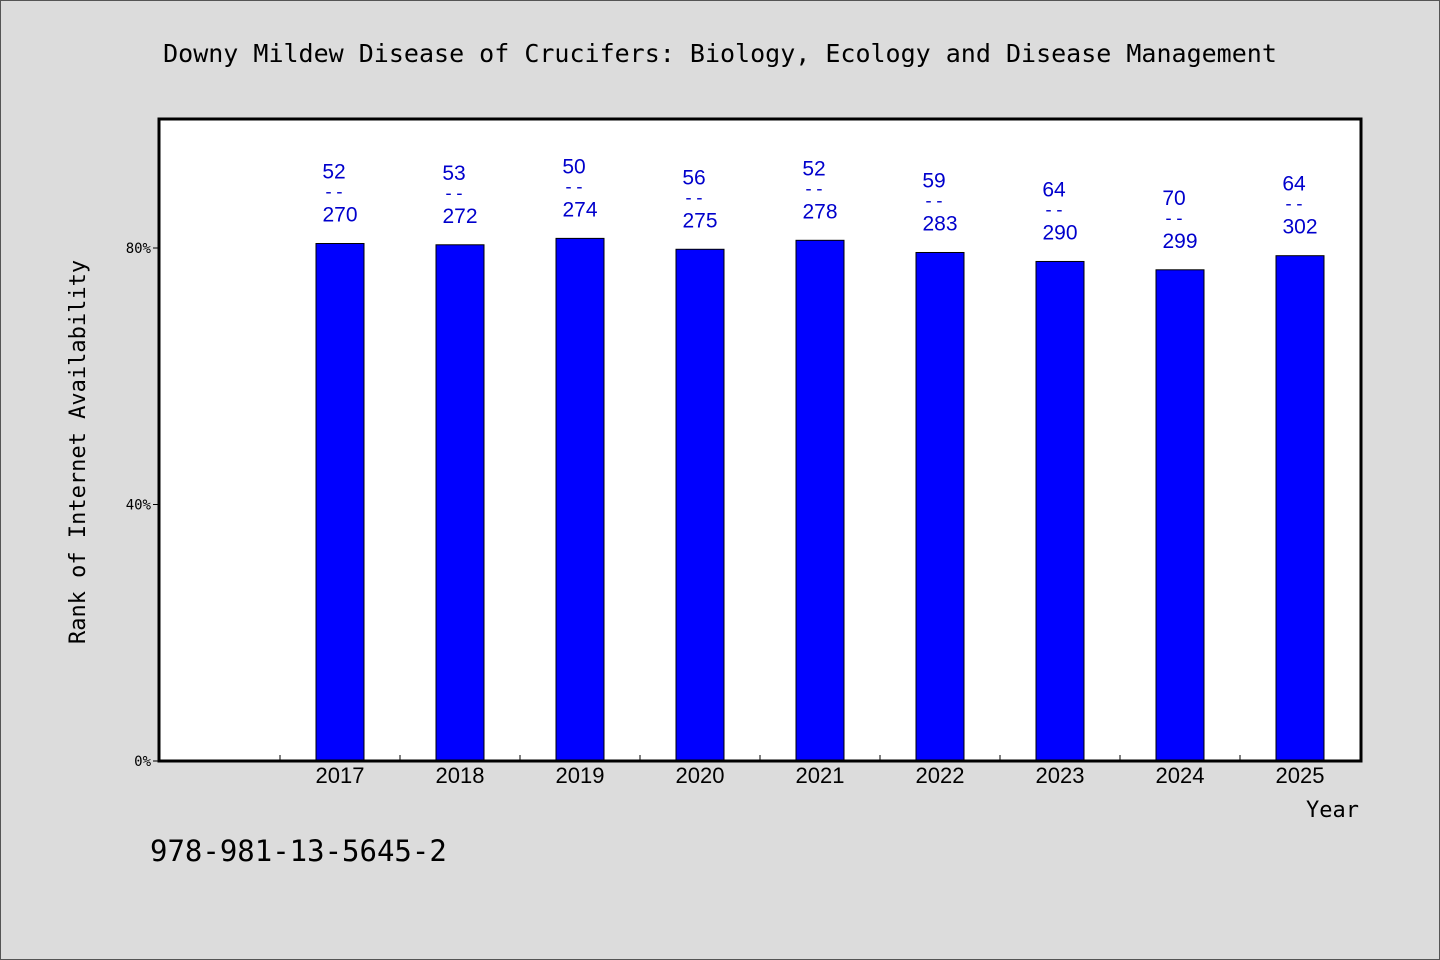 The image size is (1440, 960). Describe the element at coordinates (580, 775) in the screenshot. I see `x-tick-label: 2019` at that location.